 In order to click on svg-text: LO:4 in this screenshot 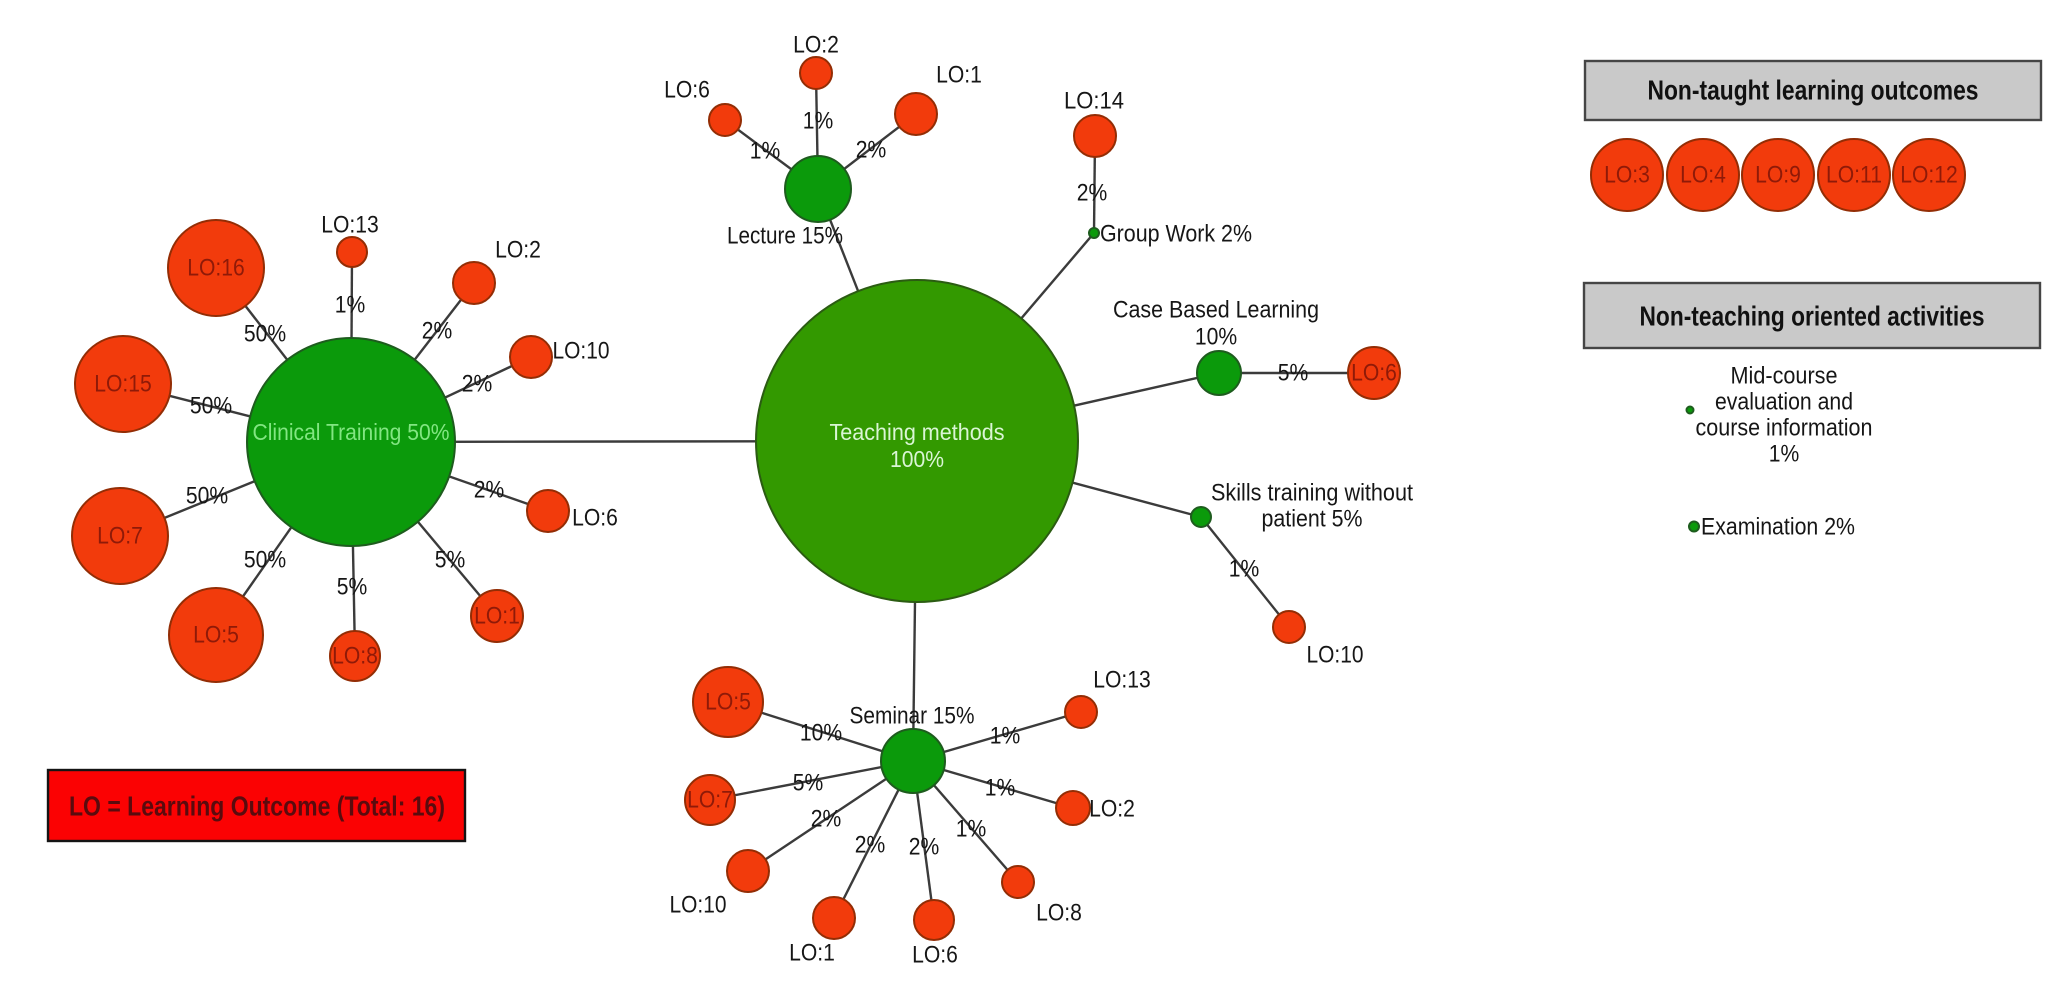, I will do `click(1703, 175)`.